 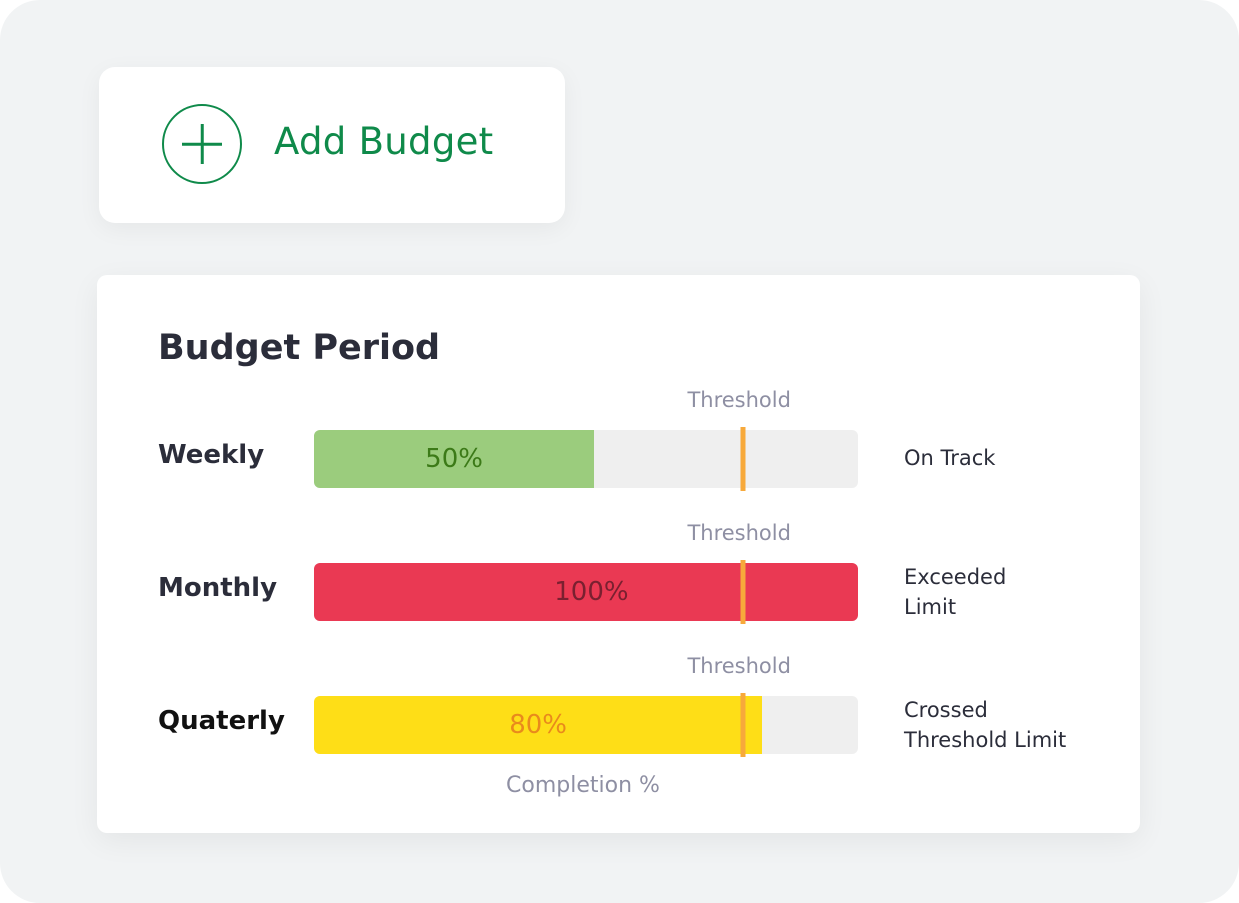 I want to click on value-label: 50%, so click(x=454, y=459).